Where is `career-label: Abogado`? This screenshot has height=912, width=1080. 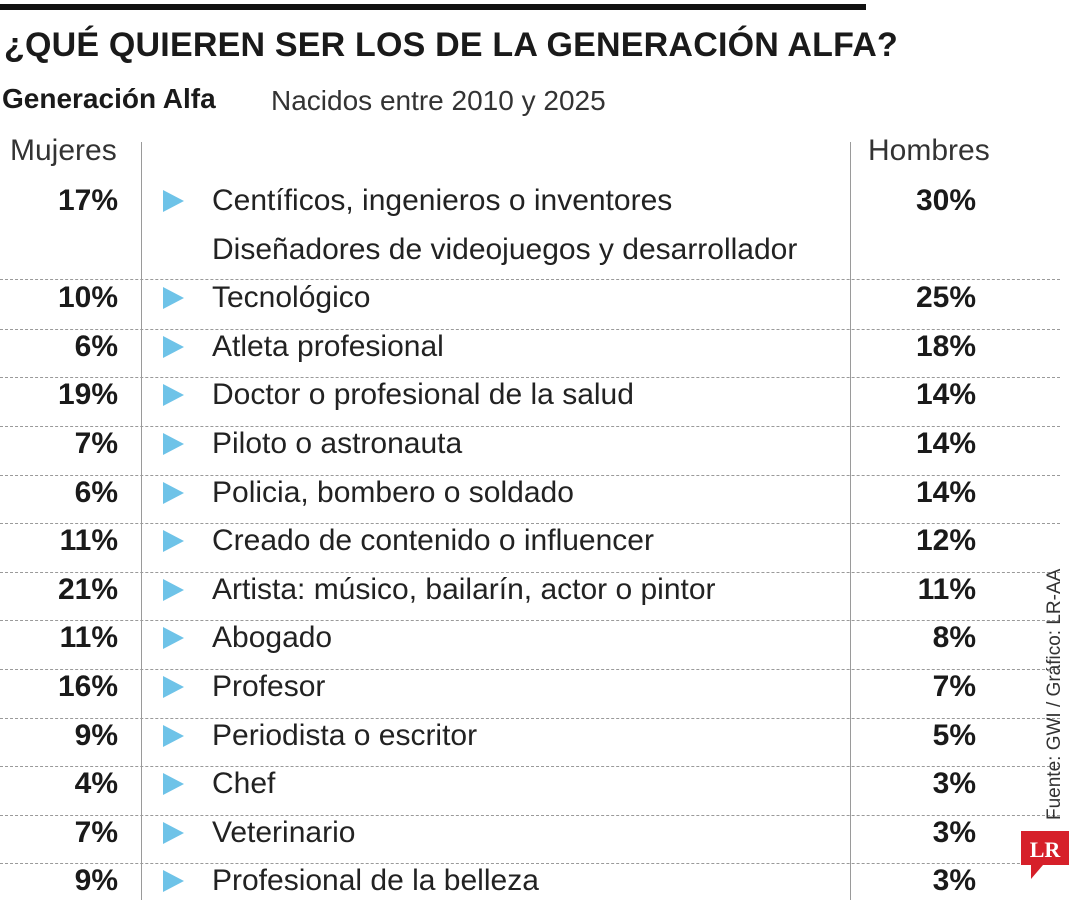 career-label: Abogado is located at coordinates (272, 638).